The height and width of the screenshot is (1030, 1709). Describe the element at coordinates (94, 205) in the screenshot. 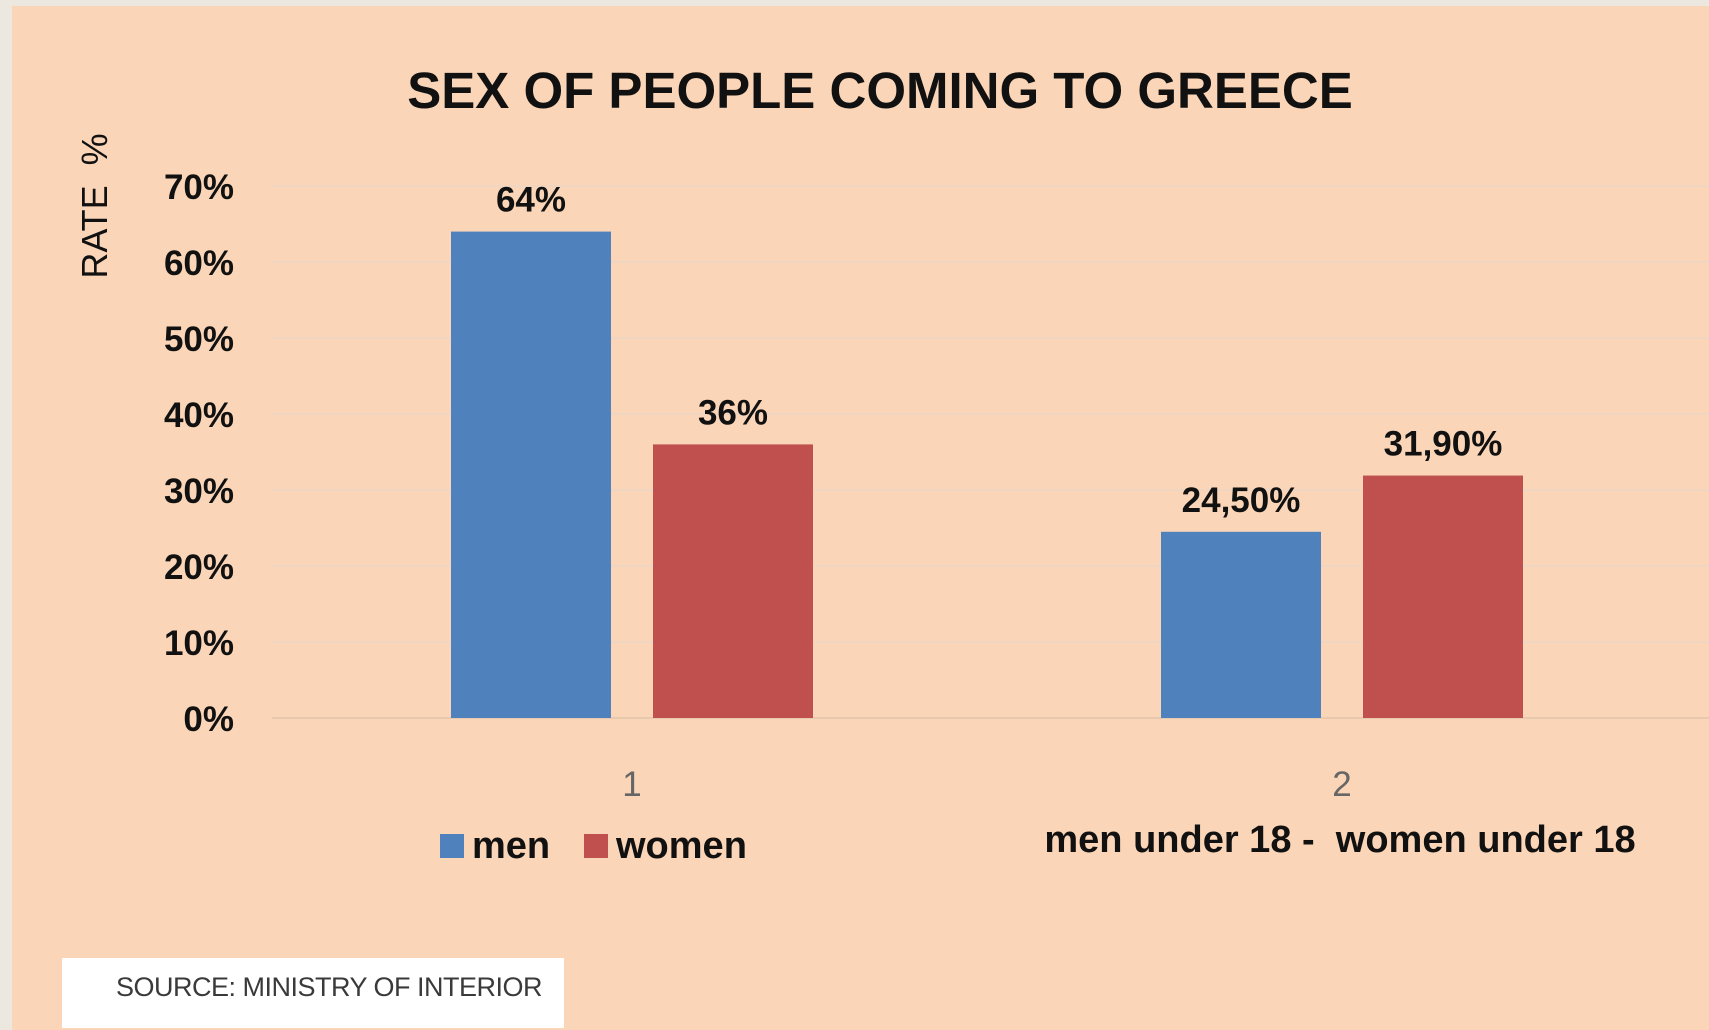

I see `y-axis-label: RATE %` at that location.